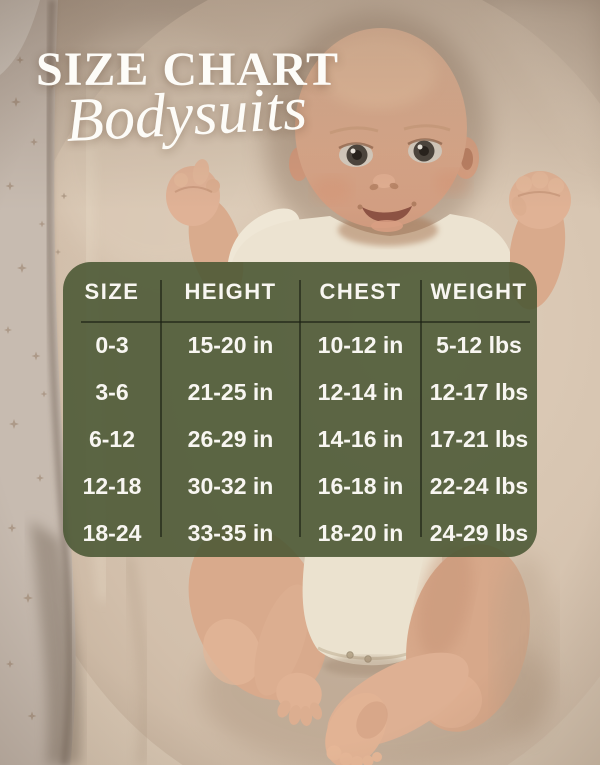  I want to click on column-header-chest: CHEST, so click(360, 291).